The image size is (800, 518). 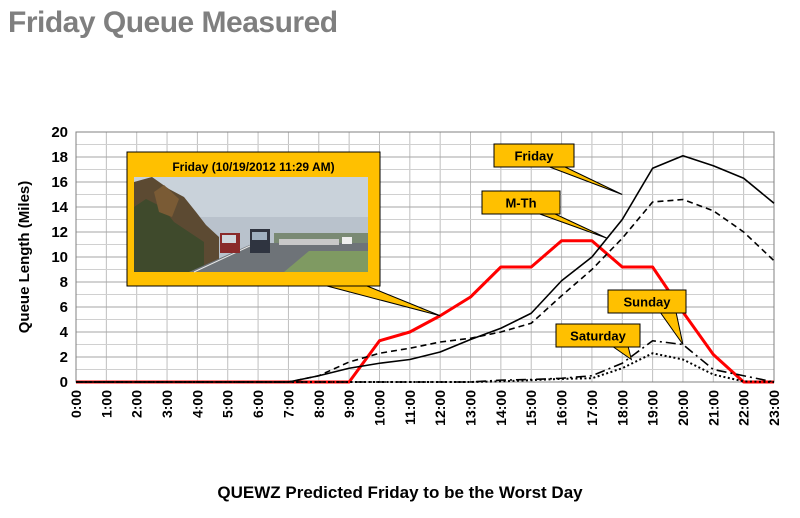 What do you see at coordinates (106, 404) in the screenshot?
I see `x-tick-label: 1:00` at bounding box center [106, 404].